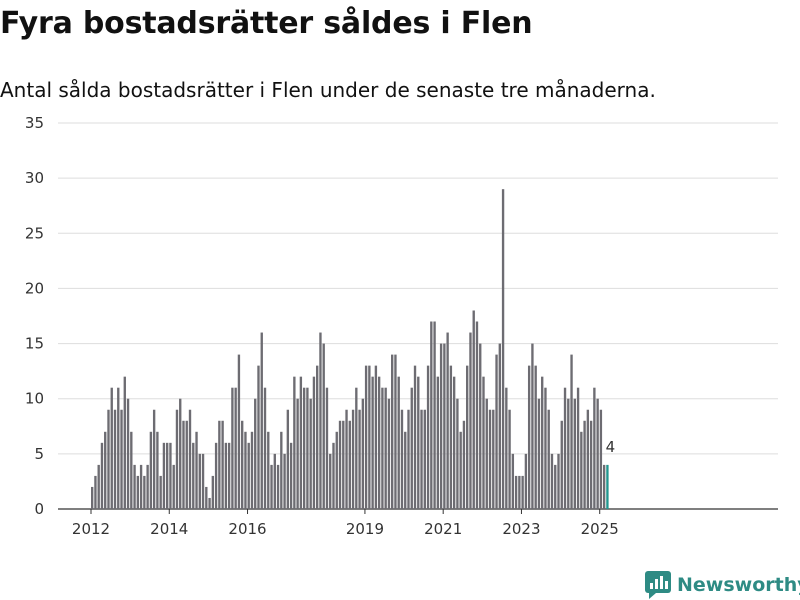 Image resolution: width=800 pixels, height=600 pixels. What do you see at coordinates (247, 529) in the screenshot?
I see `x-tick-label: 2016` at bounding box center [247, 529].